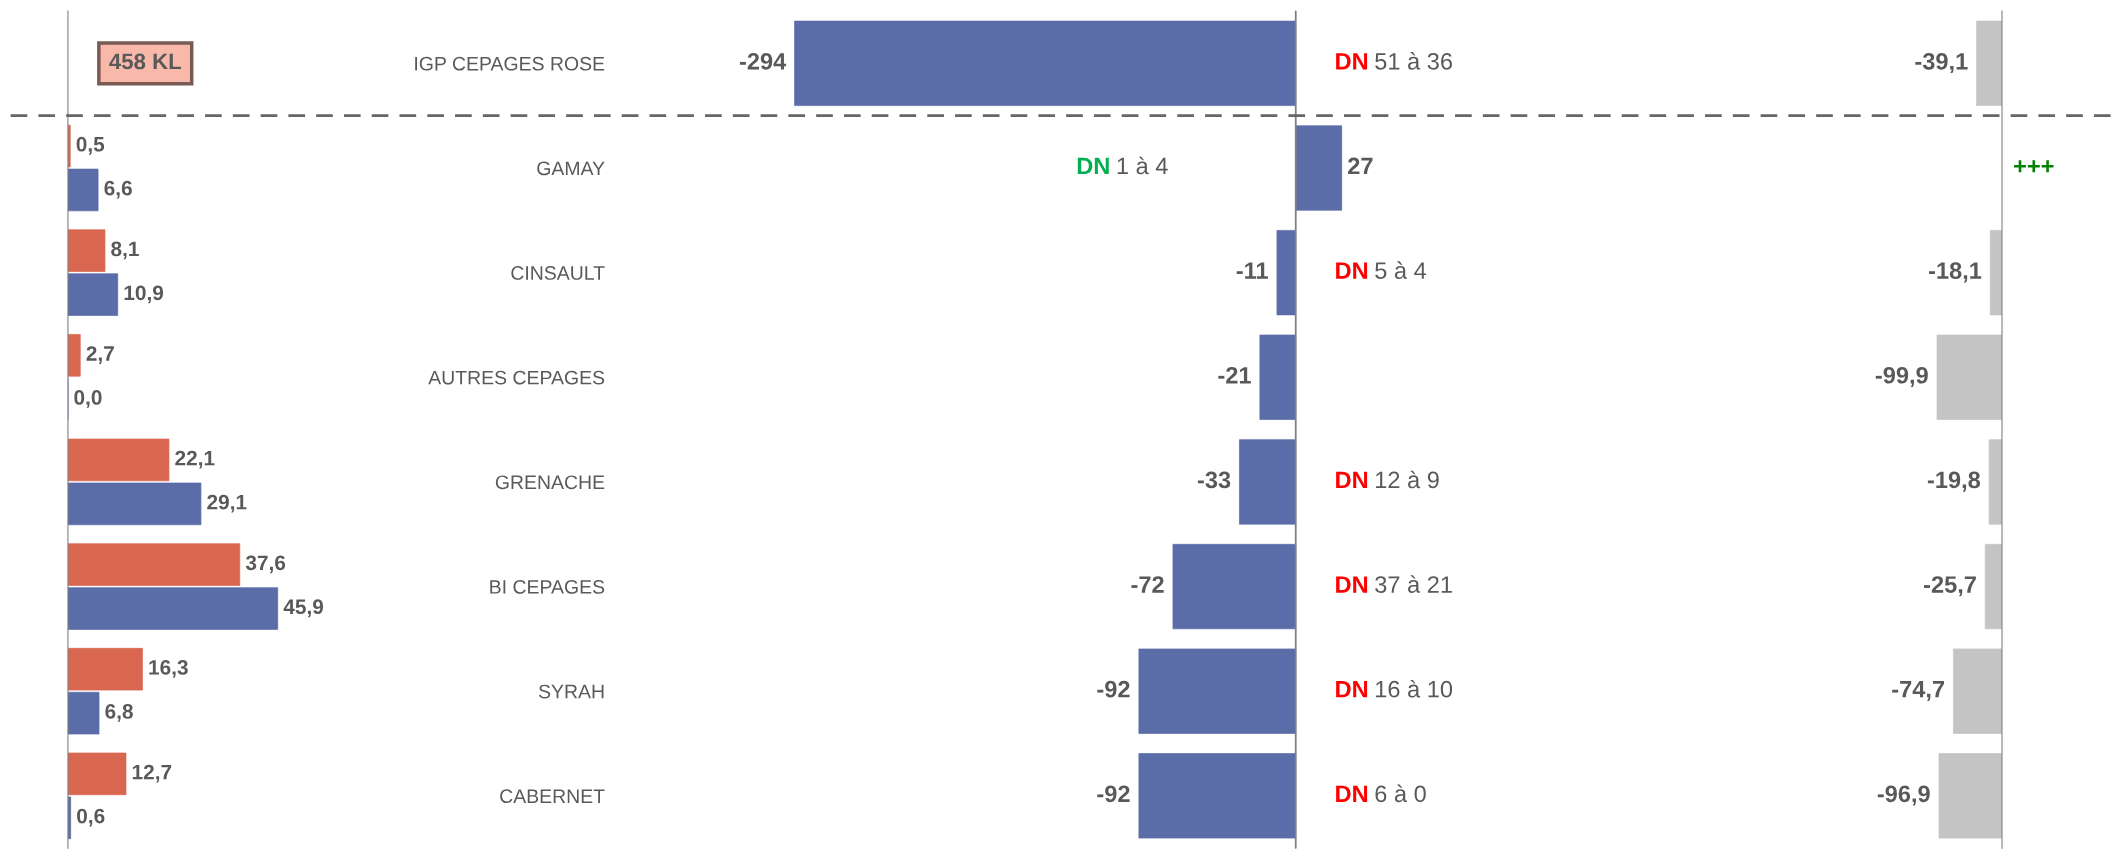 The width and height of the screenshot is (2123, 849). What do you see at coordinates (195, 459) in the screenshot?
I see `data-label: 22,1` at bounding box center [195, 459].